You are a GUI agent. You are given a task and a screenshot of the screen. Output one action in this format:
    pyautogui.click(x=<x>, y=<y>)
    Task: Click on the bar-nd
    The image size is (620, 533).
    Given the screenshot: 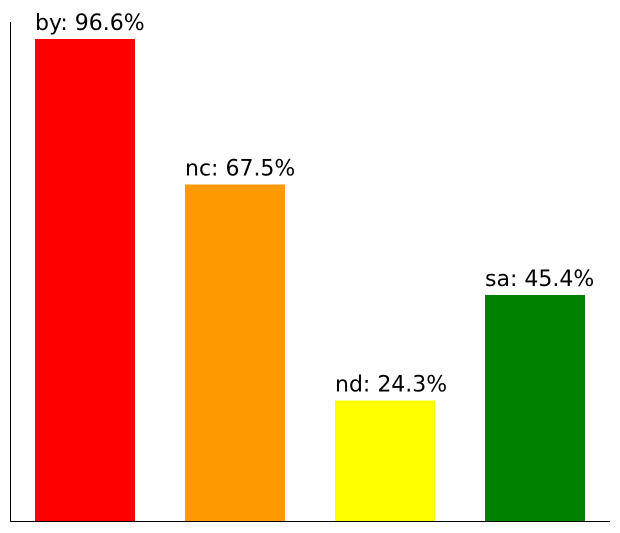 What is the action you would take?
    pyautogui.click(x=385, y=461)
    